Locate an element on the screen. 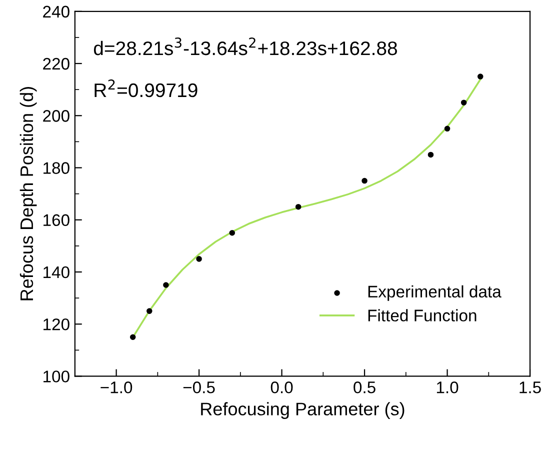  legend-label: Fitted Function is located at coordinates (422, 315).